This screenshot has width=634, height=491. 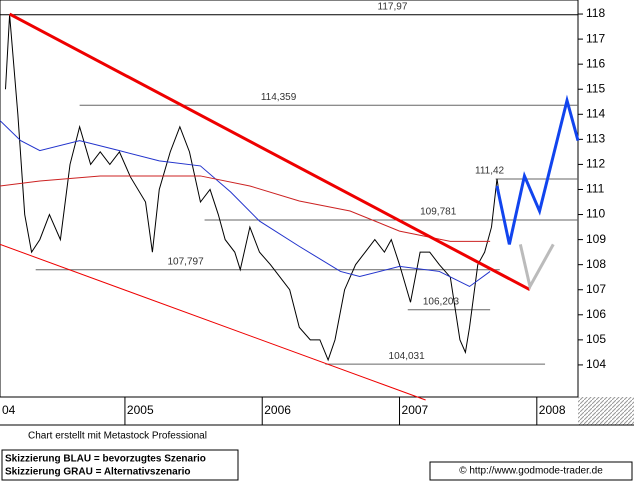 I want to click on y-tick-label: 107, so click(x=596, y=289).